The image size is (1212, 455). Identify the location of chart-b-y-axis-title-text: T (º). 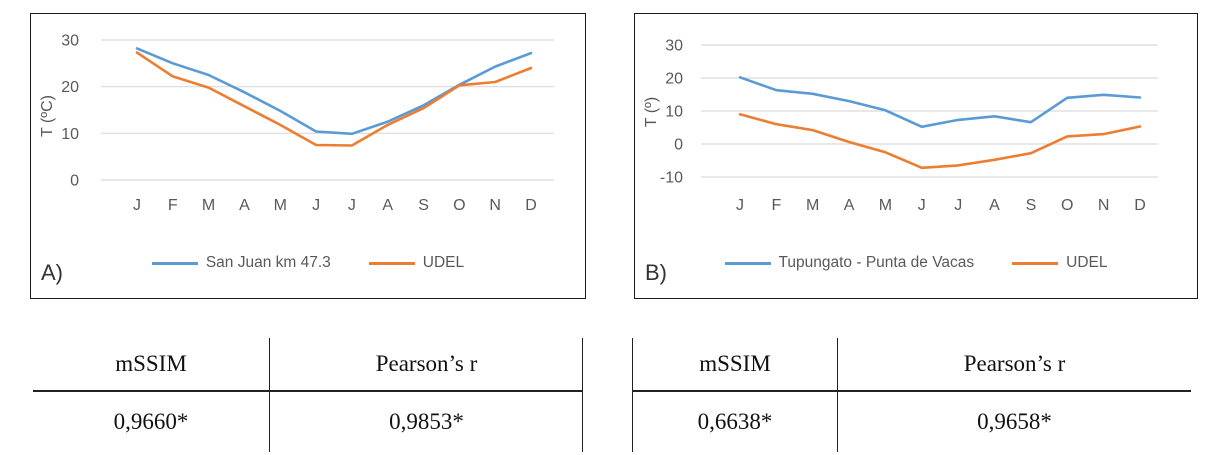
(651, 112).